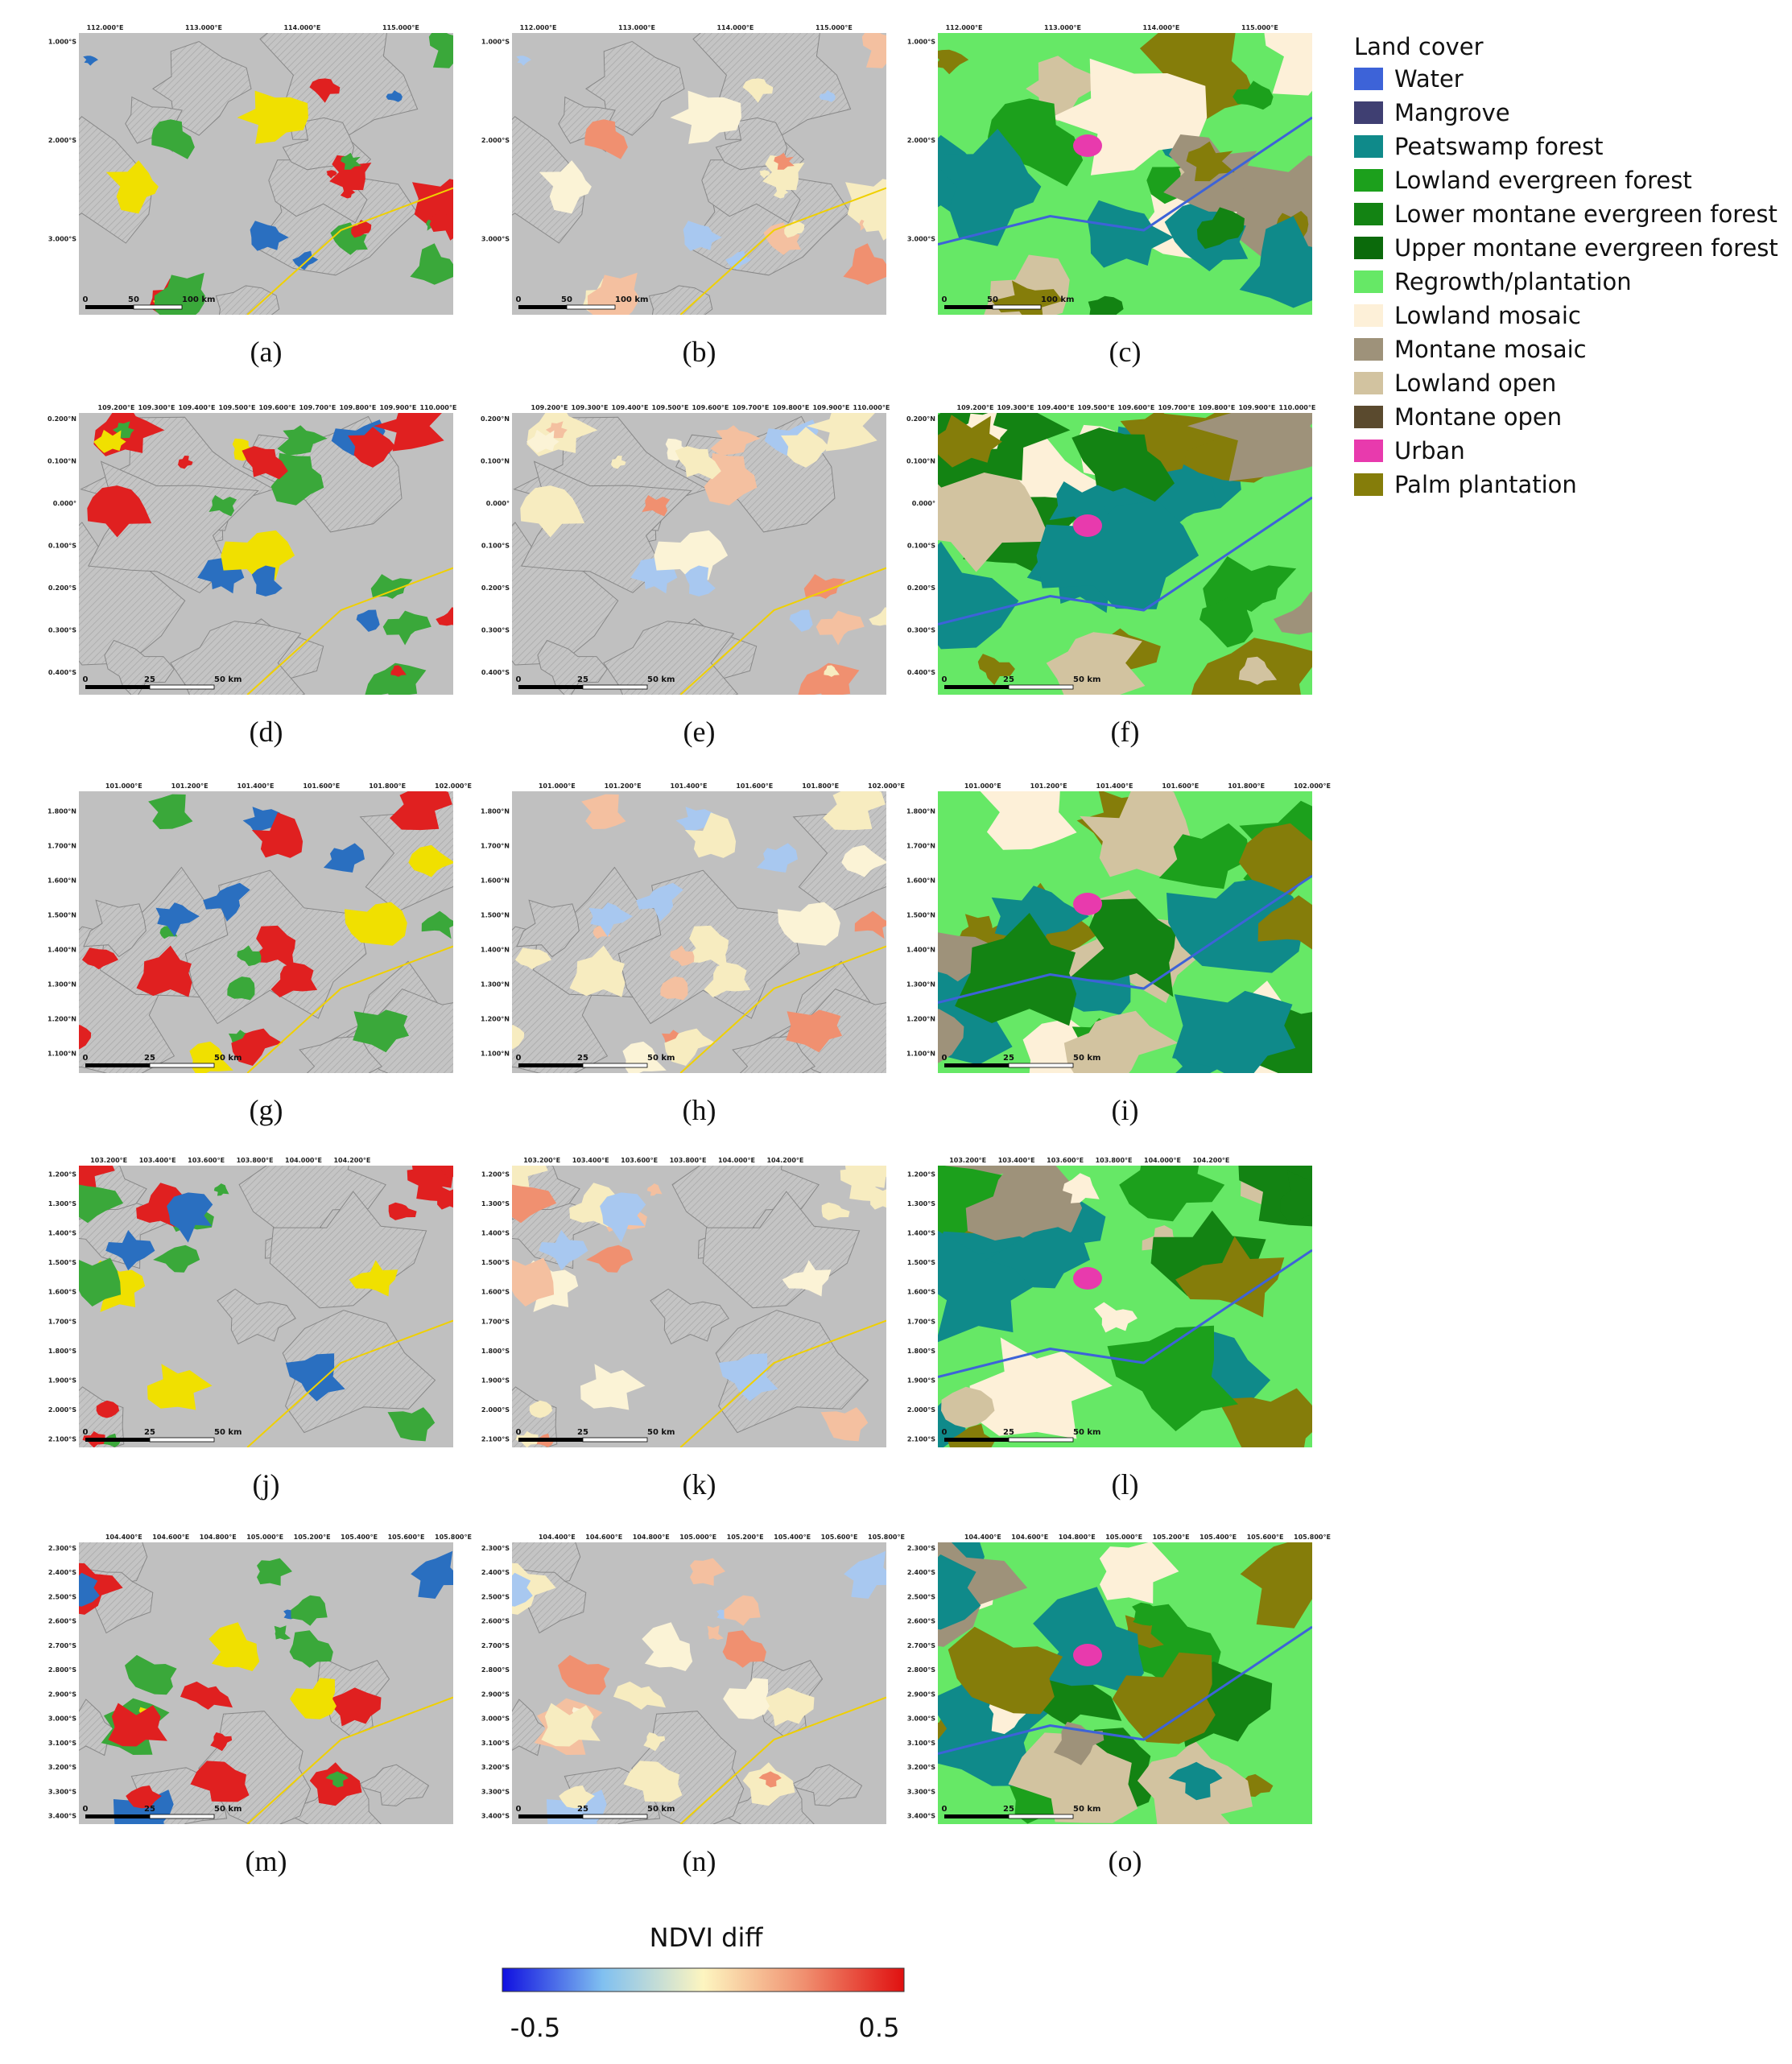 The width and height of the screenshot is (1792, 2064). What do you see at coordinates (198, 299) in the screenshot?
I see `scale-label: 100 km` at bounding box center [198, 299].